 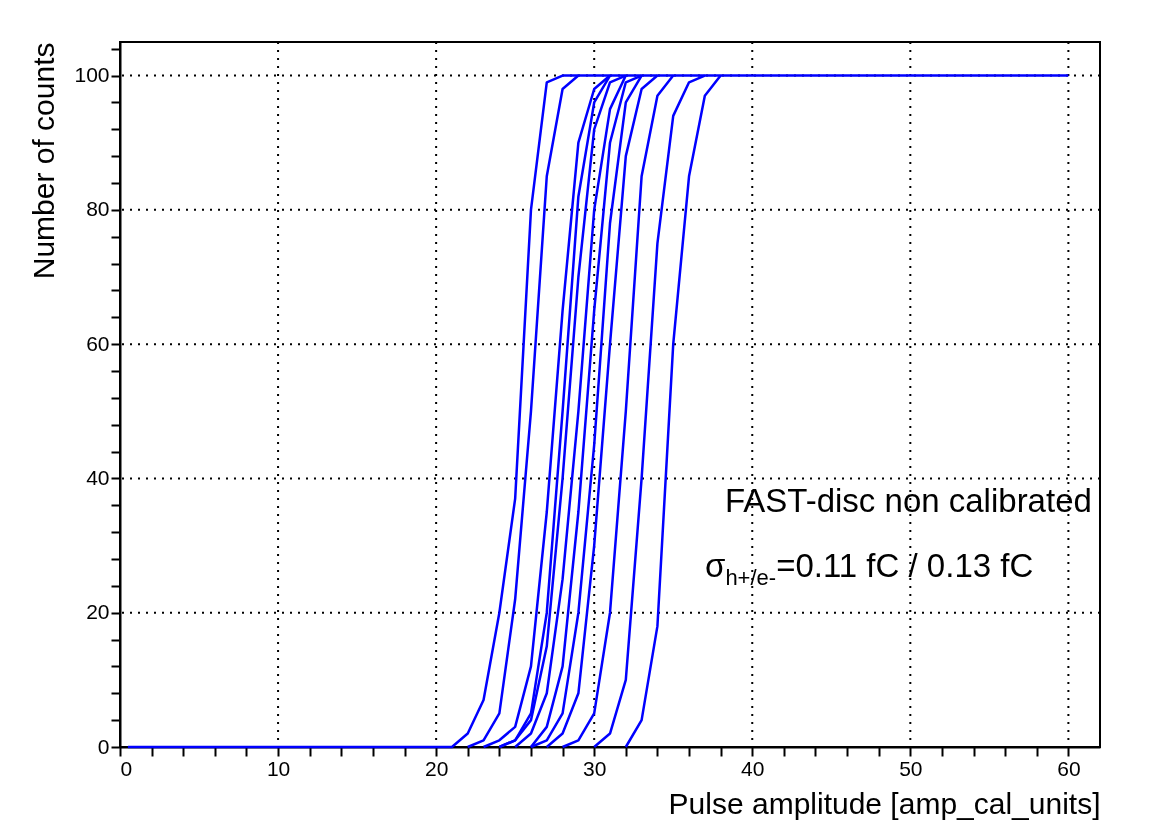 What do you see at coordinates (436, 768) in the screenshot?
I see `x-tick-label: 20` at bounding box center [436, 768].